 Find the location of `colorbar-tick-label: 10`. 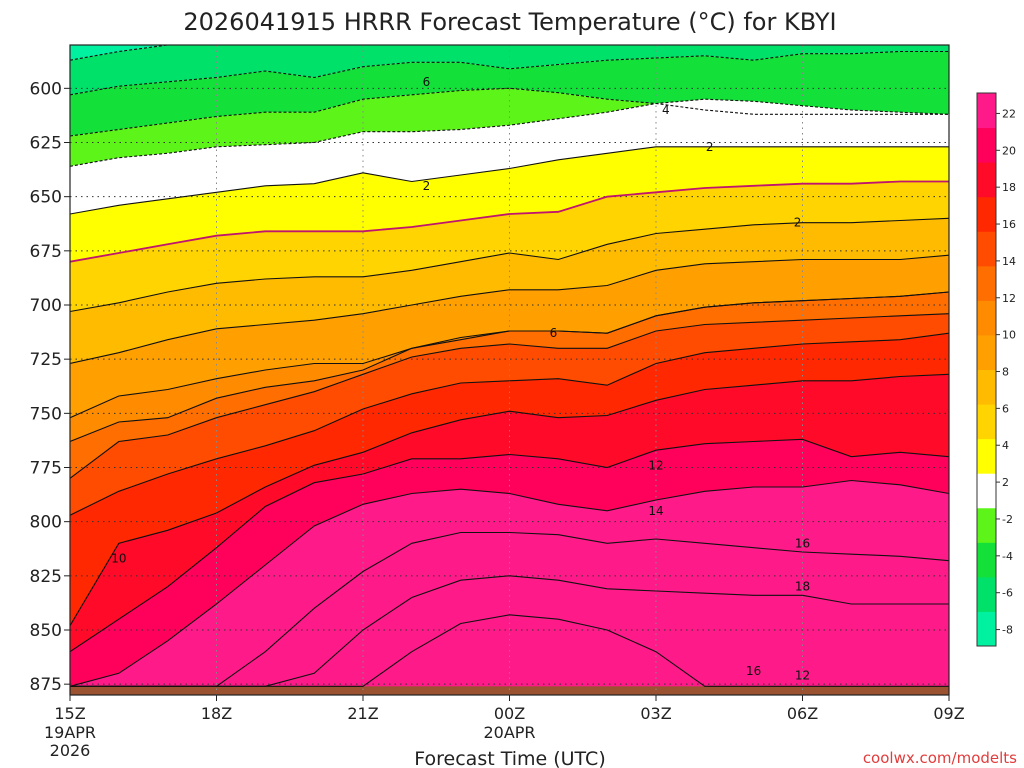

colorbar-tick-label: 10 is located at coordinates (1009, 335).